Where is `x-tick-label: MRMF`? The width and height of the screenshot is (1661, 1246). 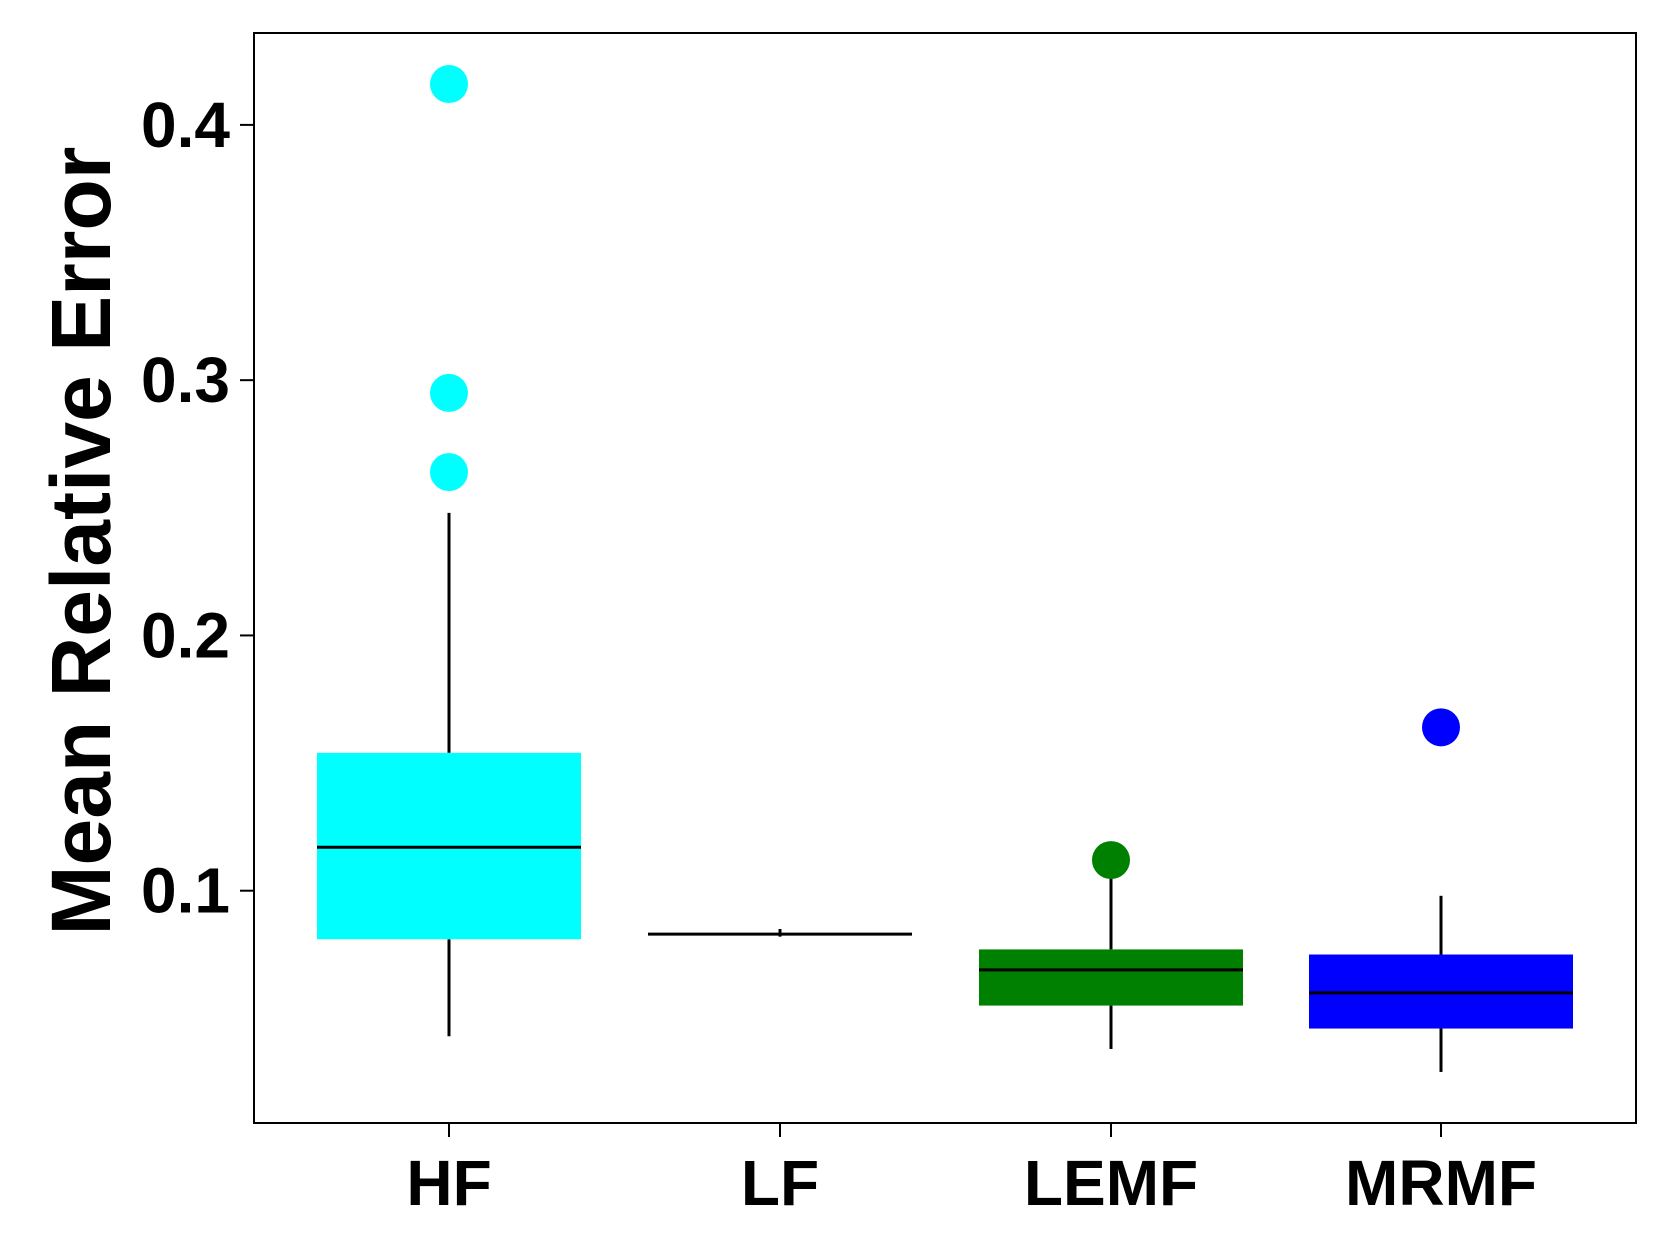
x-tick-label: MRMF is located at coordinates (1441, 1183).